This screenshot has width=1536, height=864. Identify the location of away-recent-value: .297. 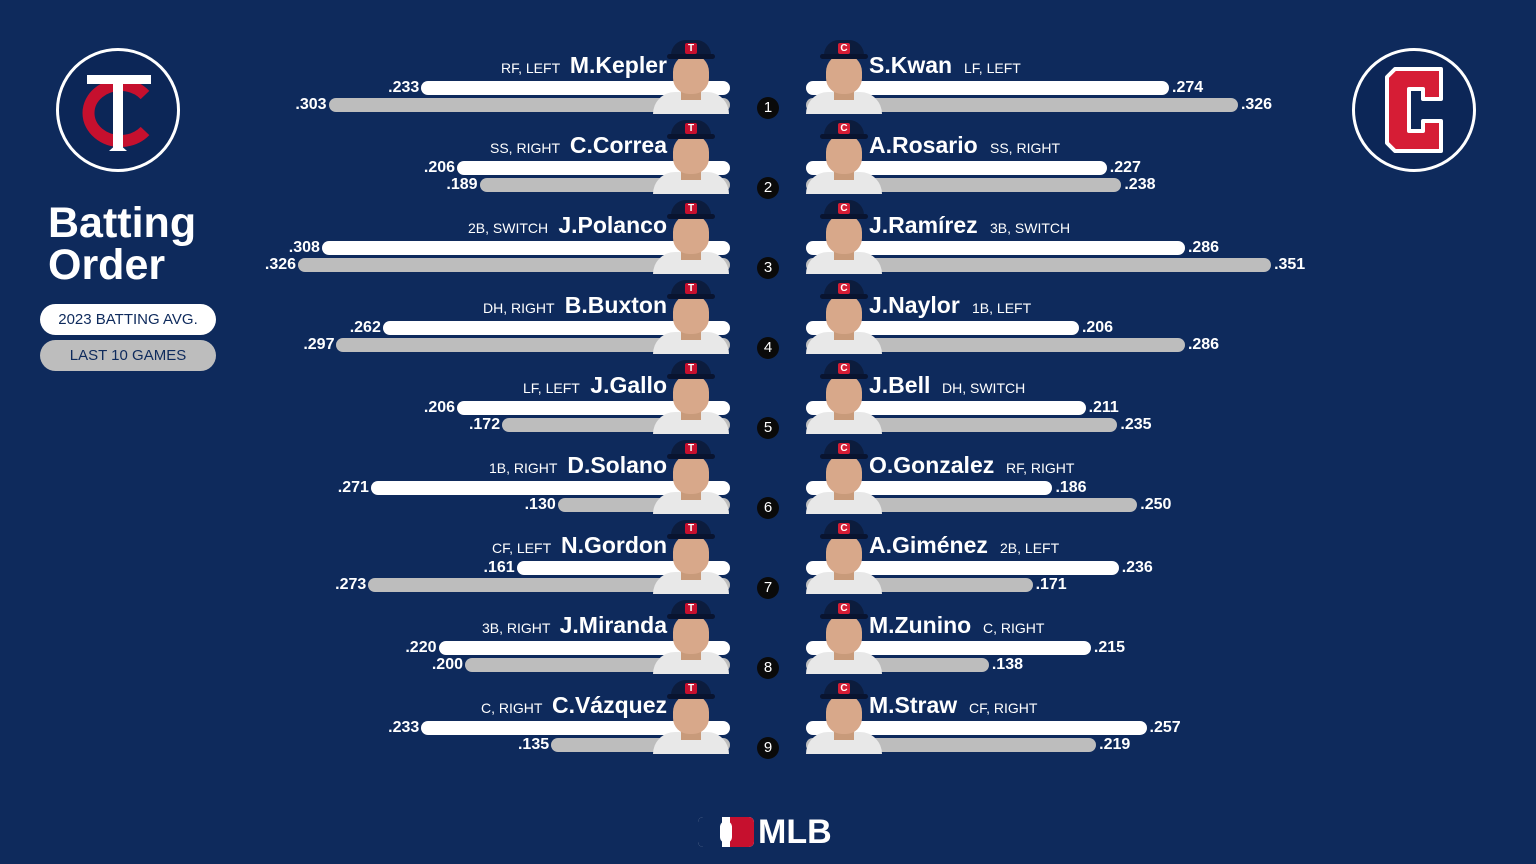
(319, 344).